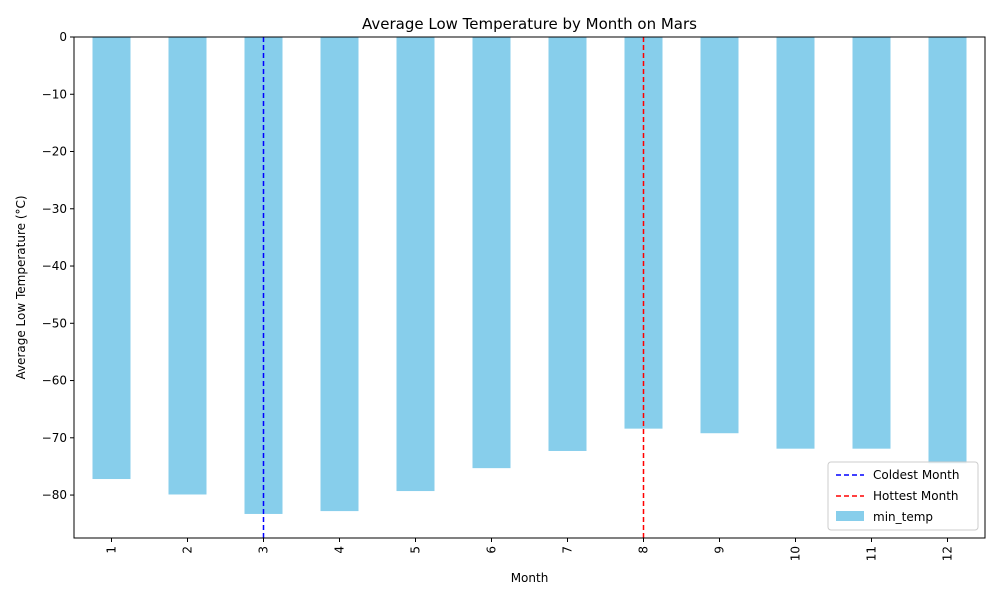  Describe the element at coordinates (54, 94) in the screenshot. I see `y-tick-label: −10` at that location.